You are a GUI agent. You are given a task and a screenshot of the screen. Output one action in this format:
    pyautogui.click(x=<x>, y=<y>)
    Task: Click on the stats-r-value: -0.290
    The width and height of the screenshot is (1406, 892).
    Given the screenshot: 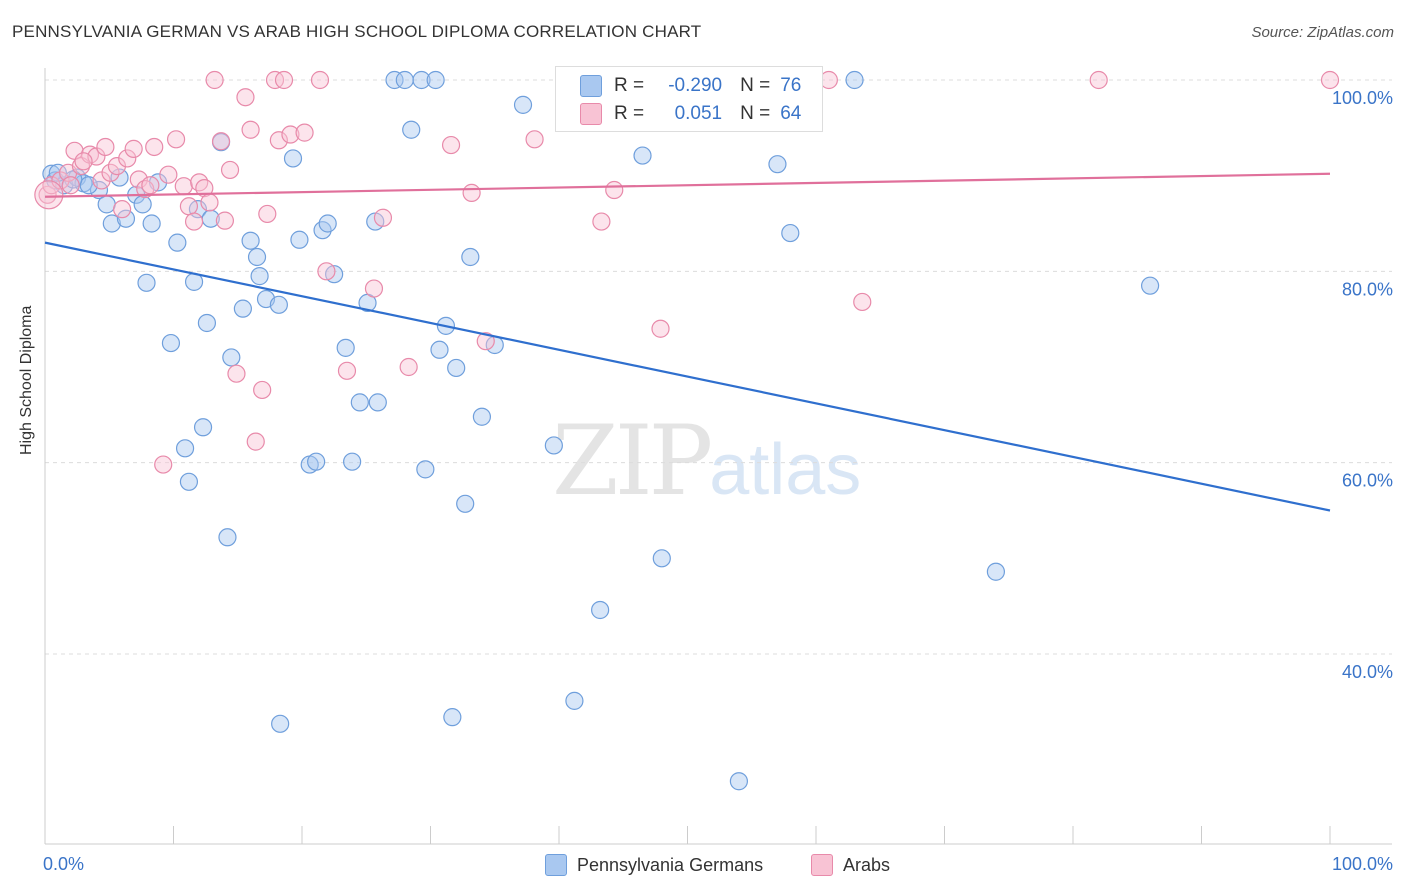 What is the action you would take?
    pyautogui.click(x=695, y=85)
    